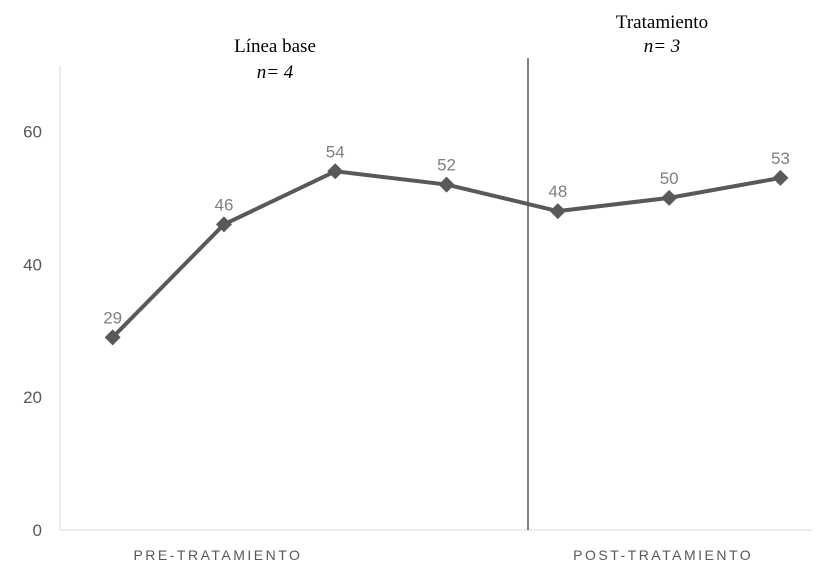  What do you see at coordinates (112, 317) in the screenshot?
I see `data-label: 29` at bounding box center [112, 317].